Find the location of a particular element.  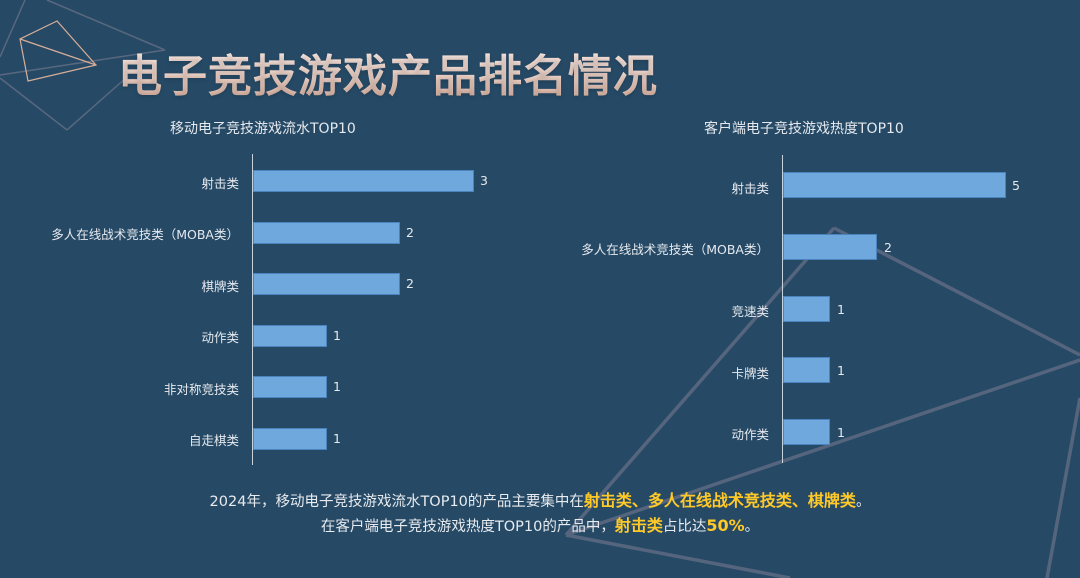

category-label: 非对称竞技类 is located at coordinates (201, 389).